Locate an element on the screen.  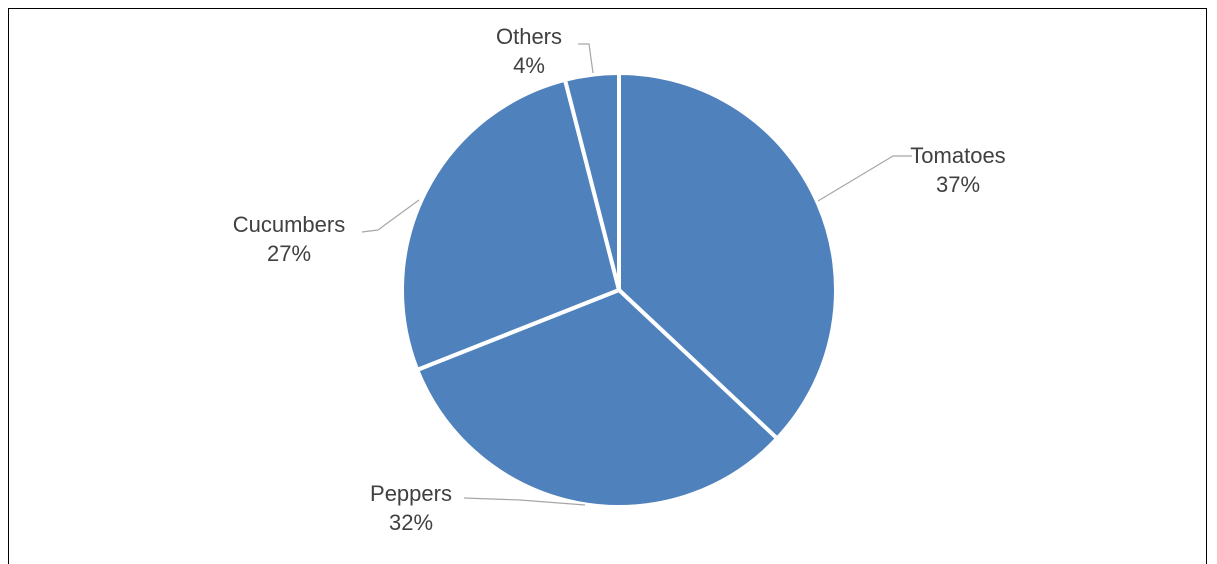
pie-slice-others is located at coordinates (592, 181).